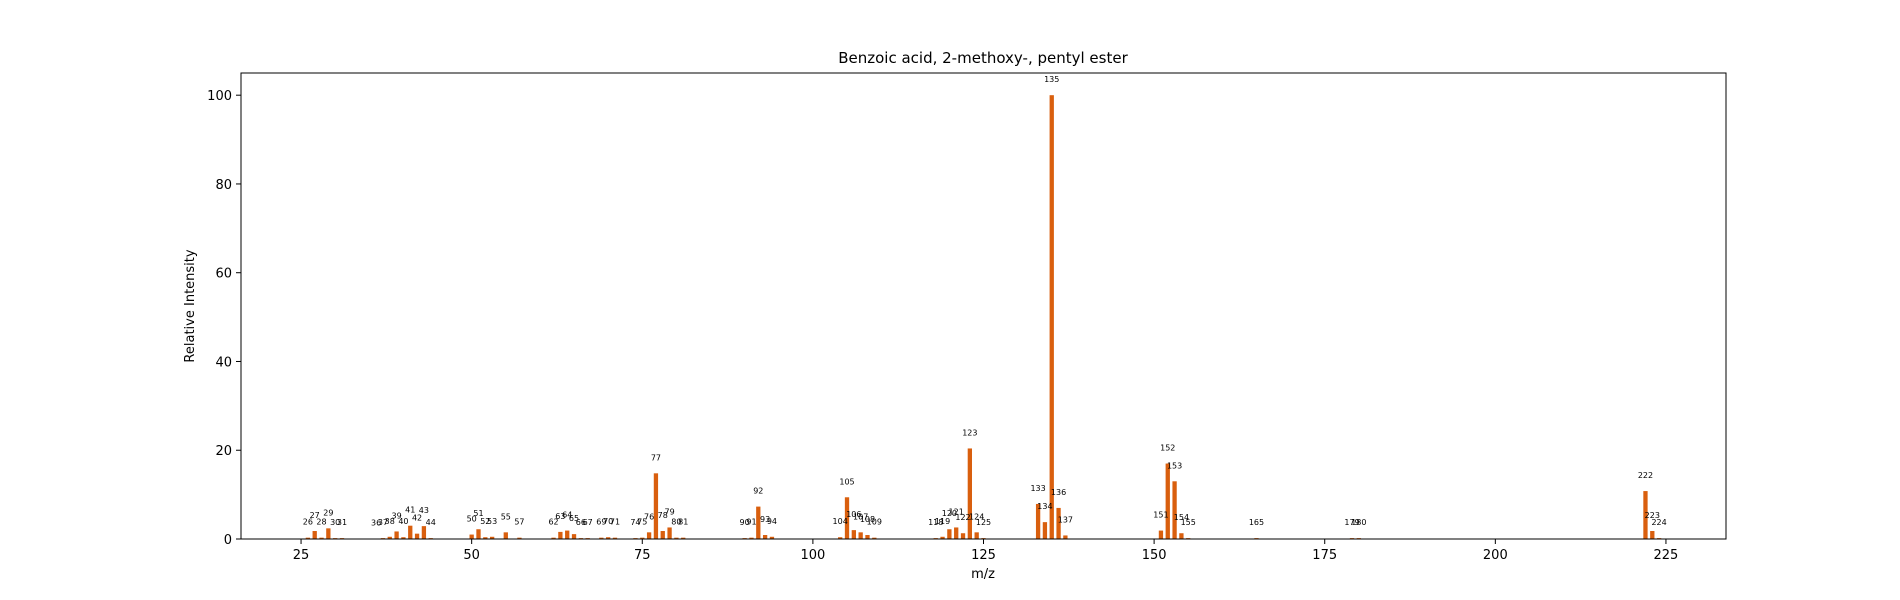 This screenshot has width=1900, height=600. What do you see at coordinates (956, 511) in the screenshot?
I see `peak-label-121: 121` at bounding box center [956, 511].